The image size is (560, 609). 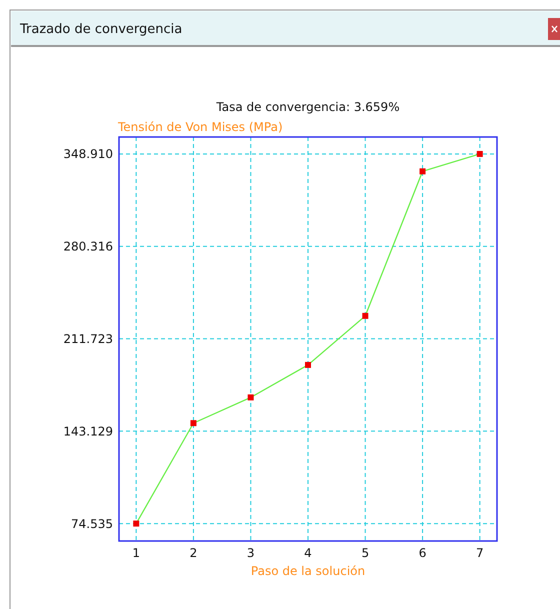 I want to click on y-tick-label: 74.535, so click(x=92, y=523).